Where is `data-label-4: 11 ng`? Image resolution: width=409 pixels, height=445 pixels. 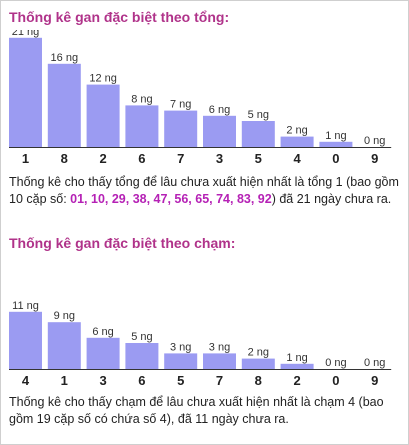 data-label-4: 11 ng is located at coordinates (25, 306).